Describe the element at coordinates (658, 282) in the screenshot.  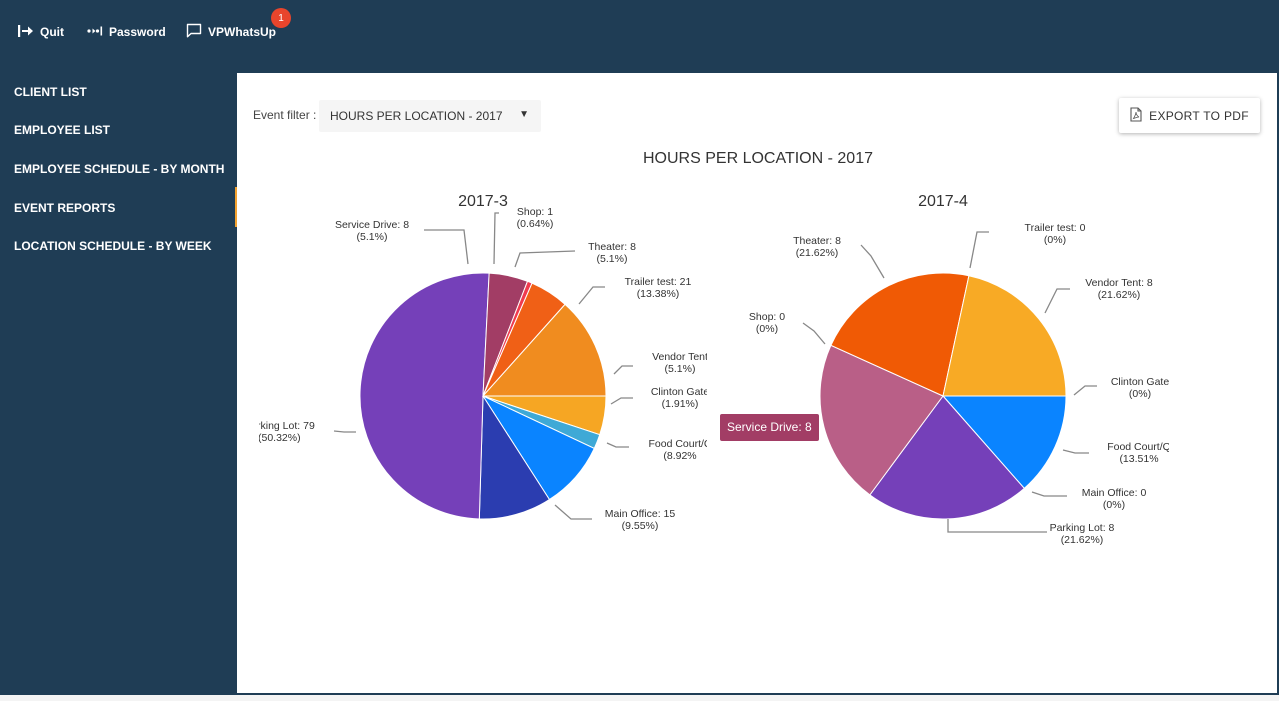
I see `pie-label-name: Trailer test: 21` at that location.